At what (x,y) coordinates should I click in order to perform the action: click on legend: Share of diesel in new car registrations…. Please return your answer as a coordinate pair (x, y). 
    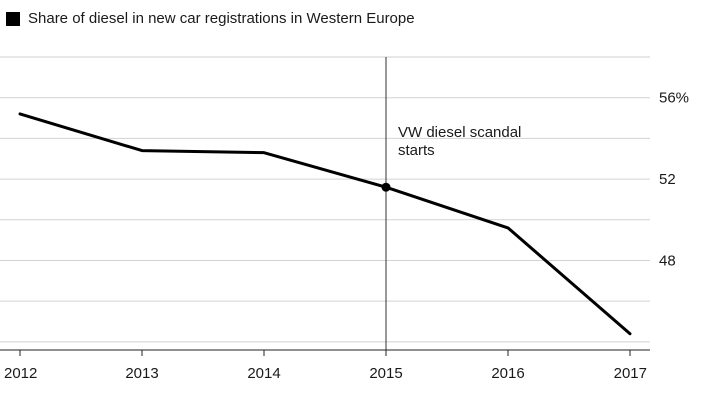
    Looking at the image, I should click on (210, 18).